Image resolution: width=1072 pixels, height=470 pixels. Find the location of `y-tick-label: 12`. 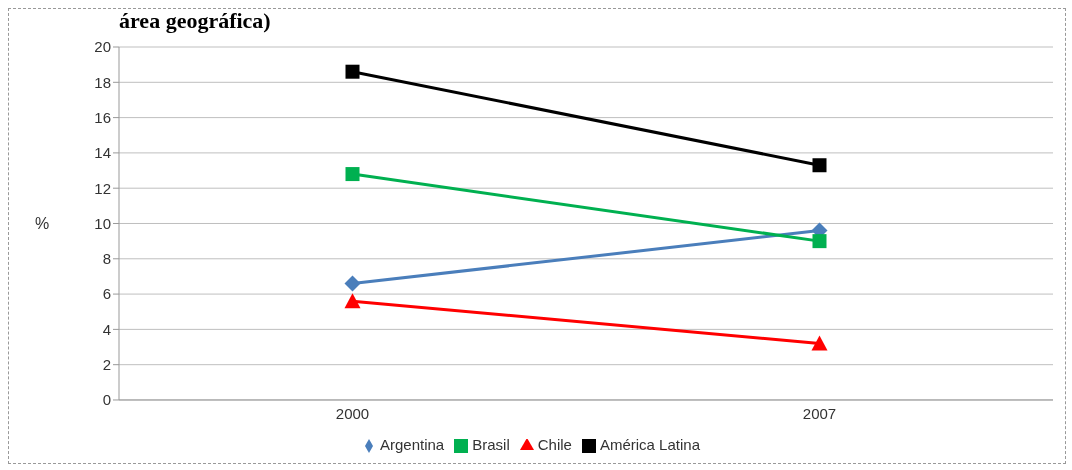

y-tick-label: 12 is located at coordinates (102, 188).